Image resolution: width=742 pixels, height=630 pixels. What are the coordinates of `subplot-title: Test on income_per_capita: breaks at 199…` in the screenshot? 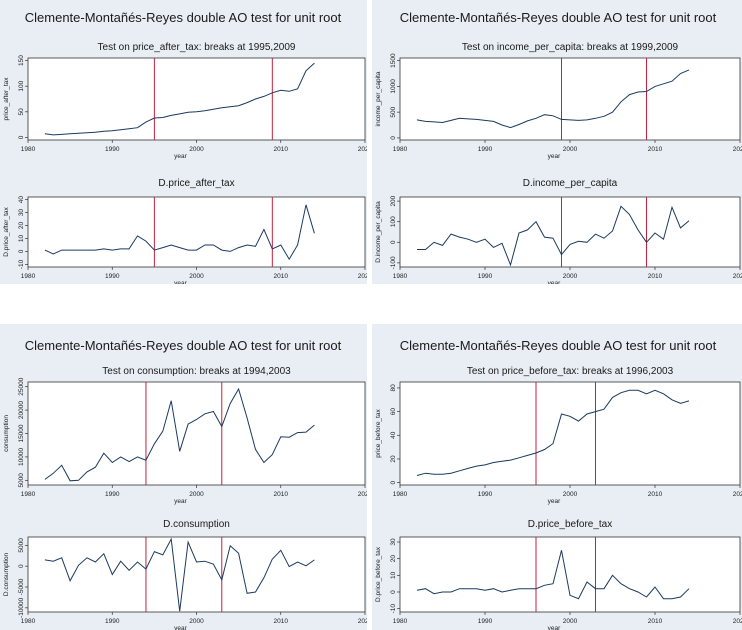 It's located at (570, 47).